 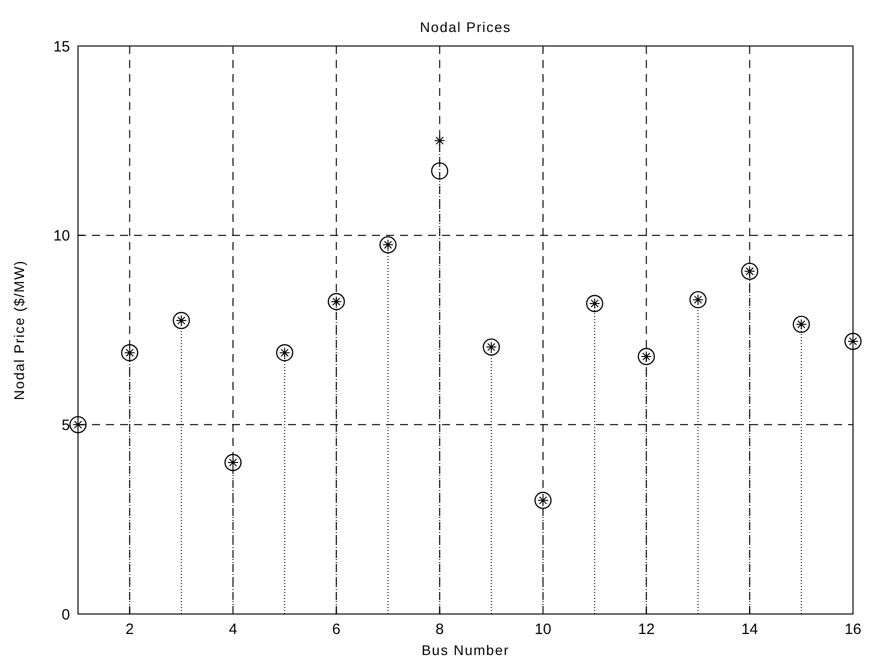 What do you see at coordinates (543, 629) in the screenshot?
I see `x-tick-label: 10` at bounding box center [543, 629].